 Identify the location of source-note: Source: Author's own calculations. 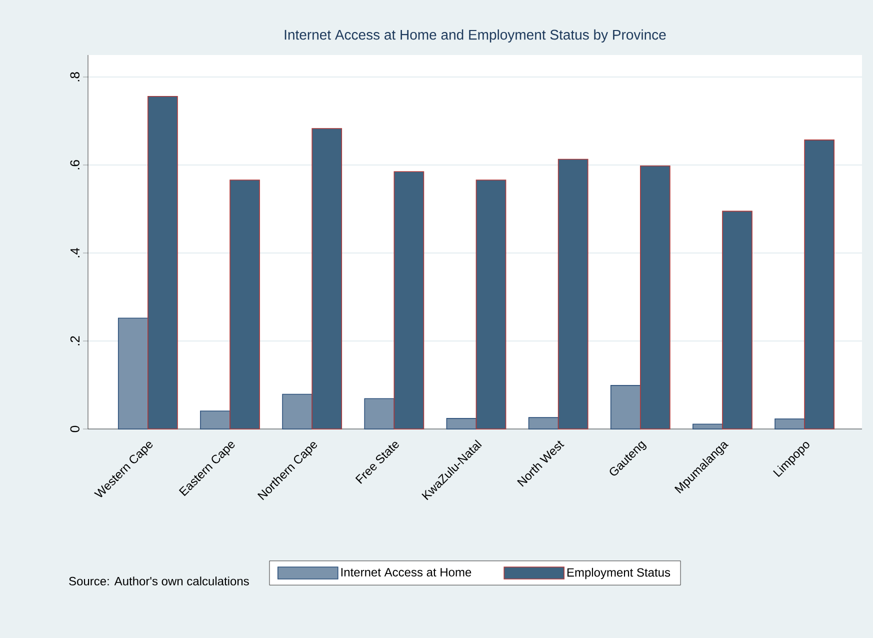
(159, 581).